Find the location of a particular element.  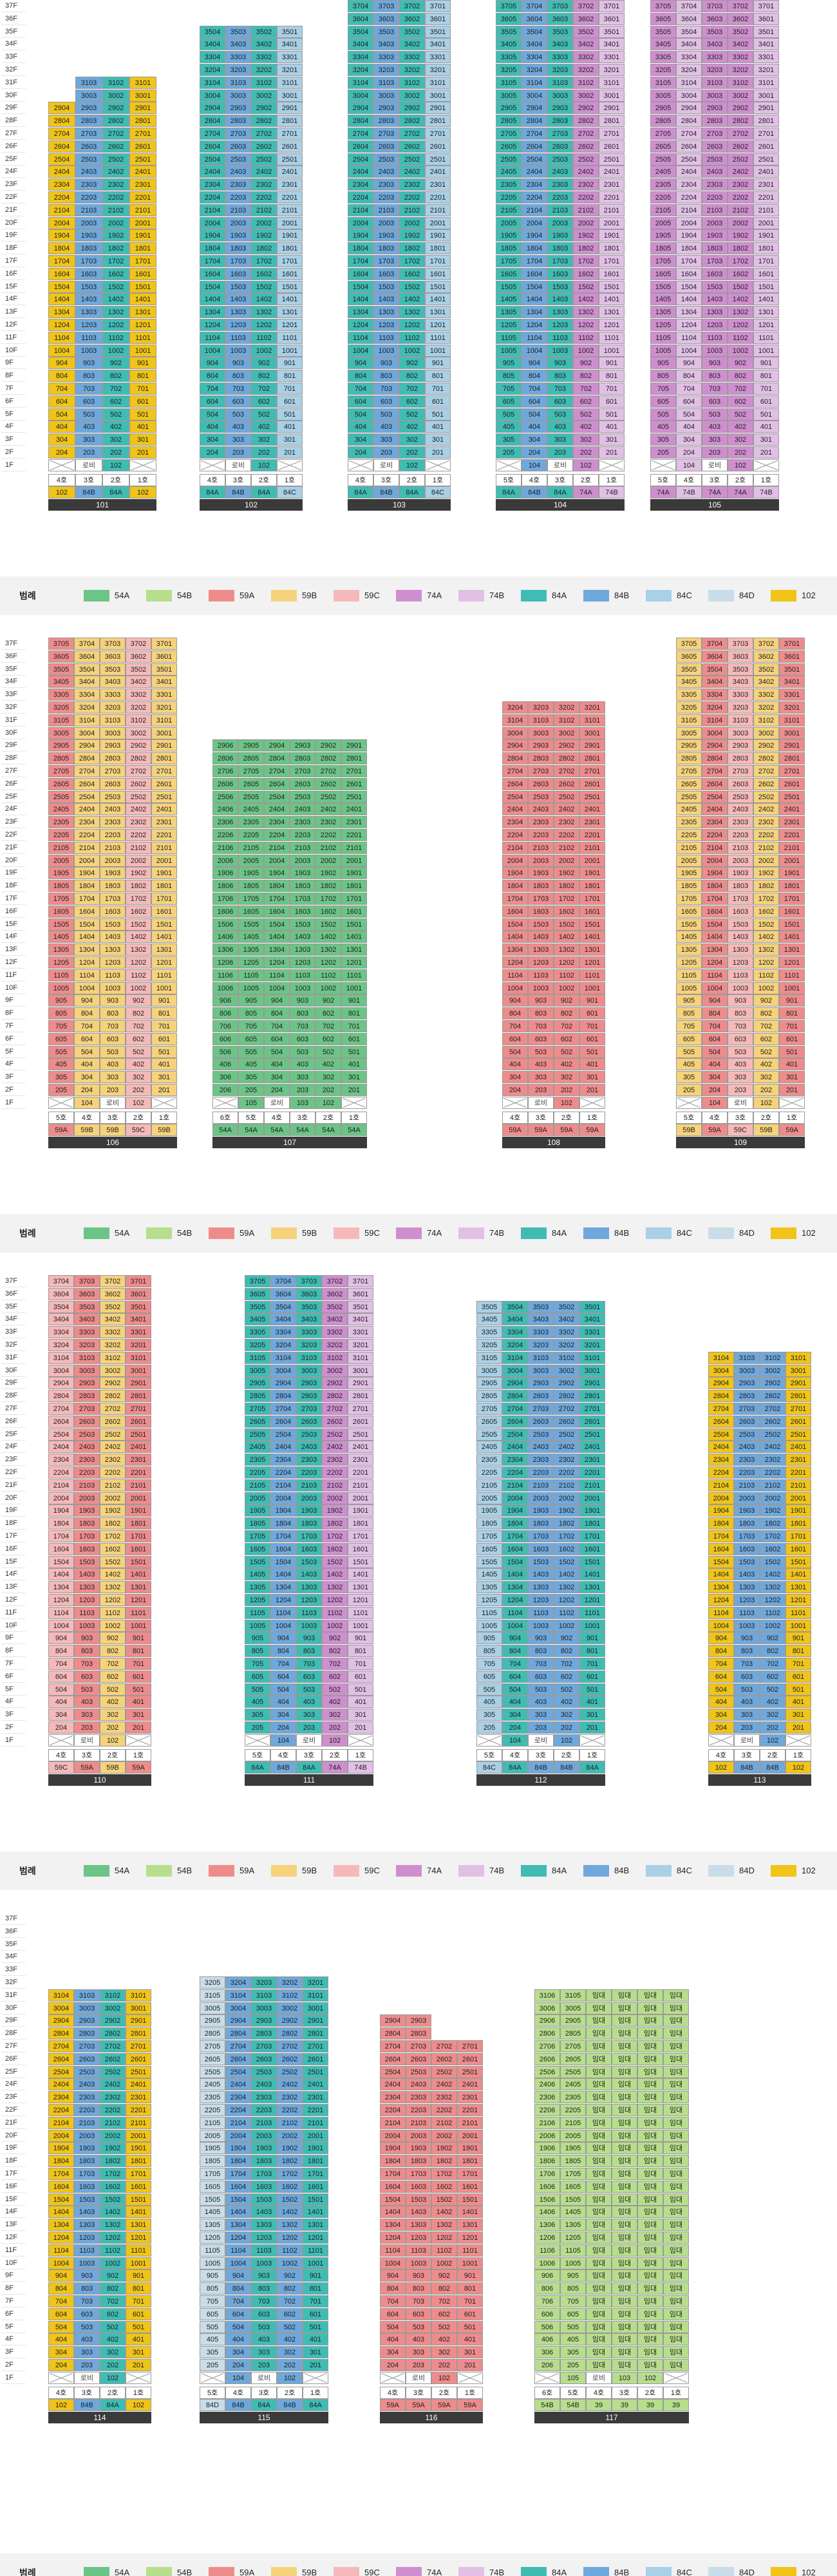

legend-label: 74A is located at coordinates (434, 595).